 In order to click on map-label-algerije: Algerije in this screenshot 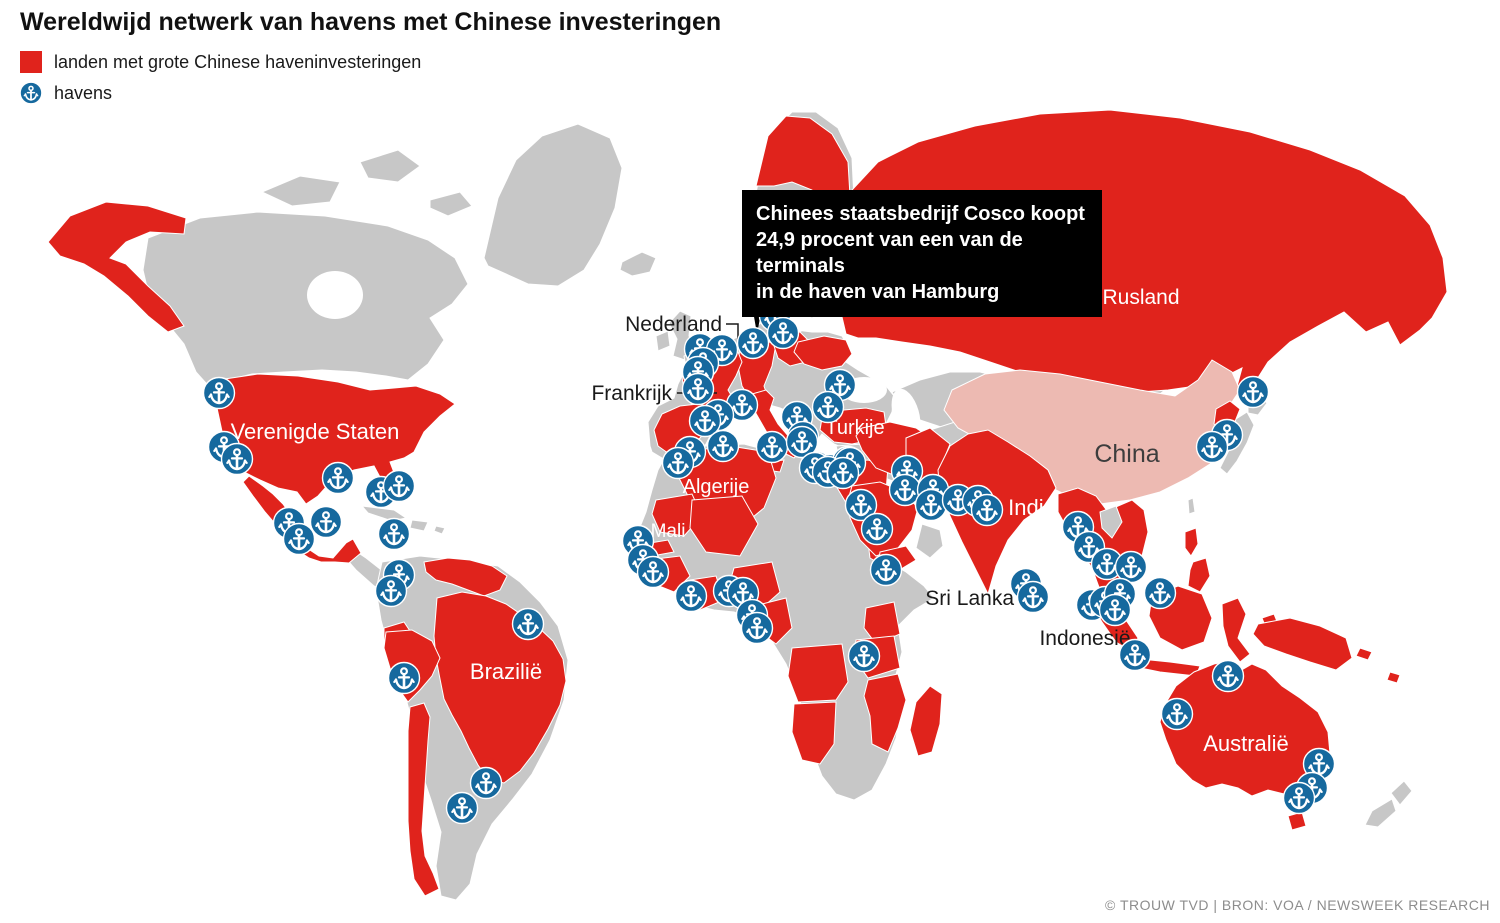, I will do `click(716, 487)`.